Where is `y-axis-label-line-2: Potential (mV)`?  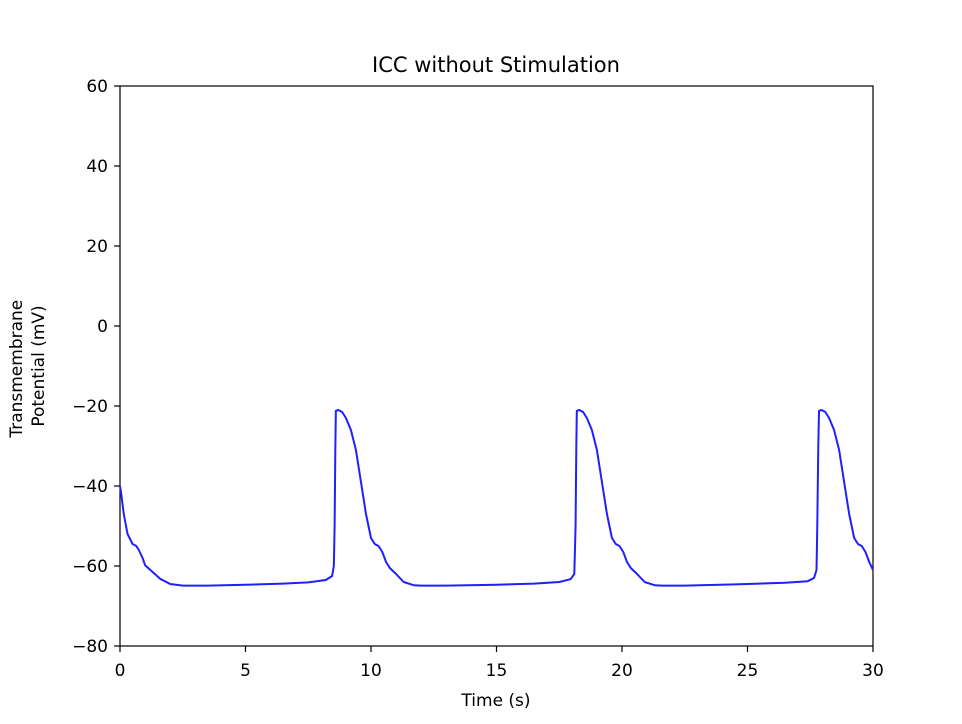 y-axis-label-line-2: Potential (mV) is located at coordinates (39, 365).